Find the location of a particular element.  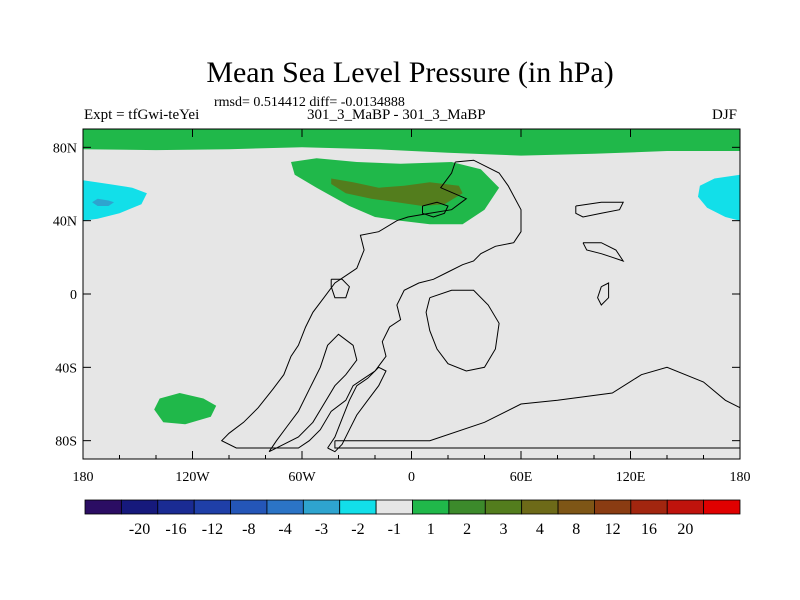

colorbar-label: -12 is located at coordinates (212, 529).